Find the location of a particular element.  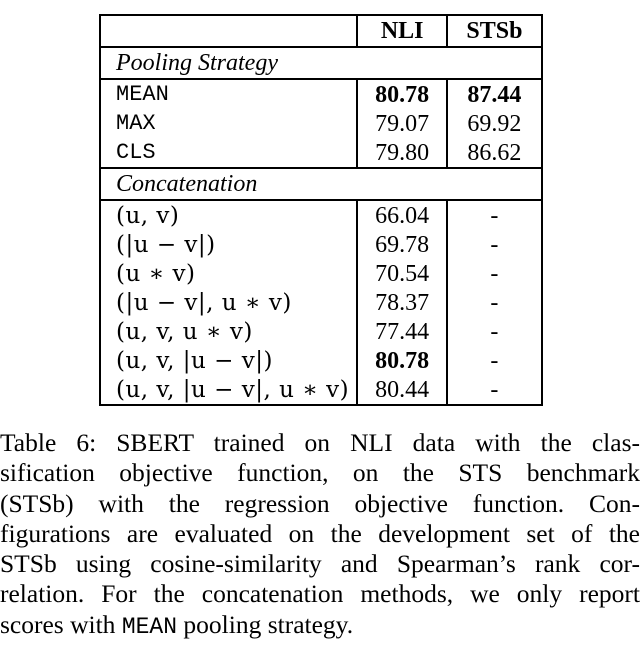

row-label: (u, v) is located at coordinates (228, 215).